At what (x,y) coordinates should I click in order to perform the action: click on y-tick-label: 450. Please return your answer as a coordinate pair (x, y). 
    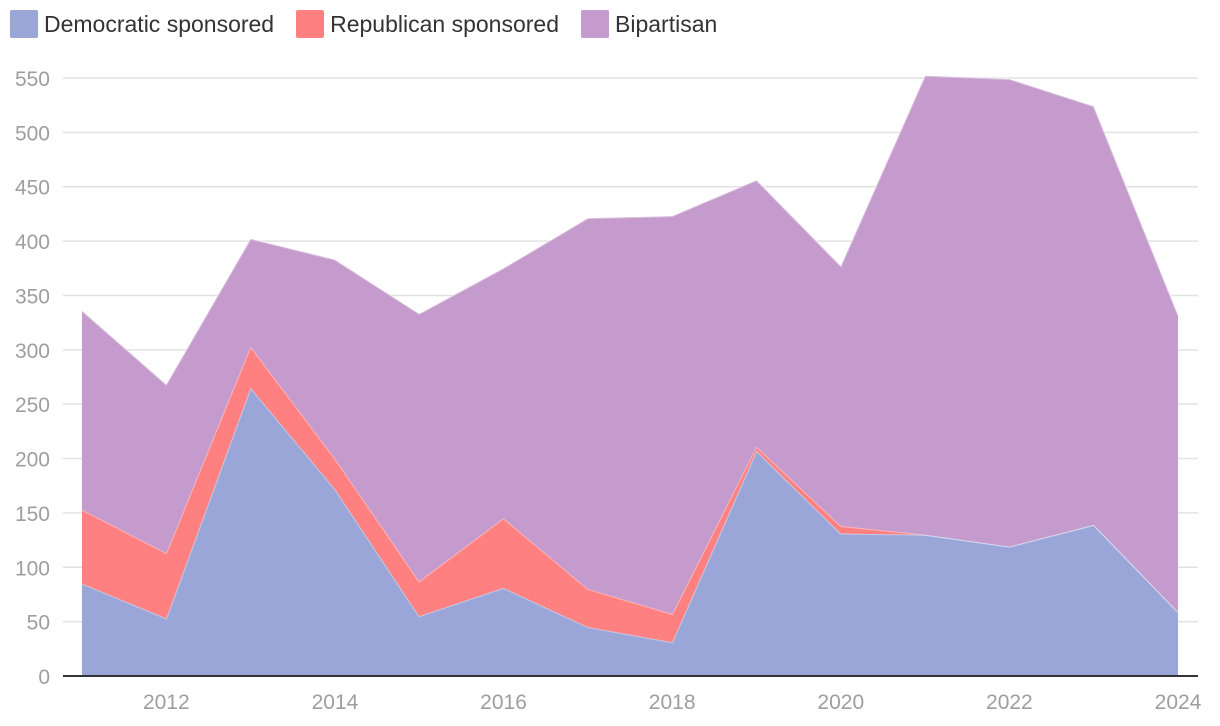
    Looking at the image, I should click on (32, 188).